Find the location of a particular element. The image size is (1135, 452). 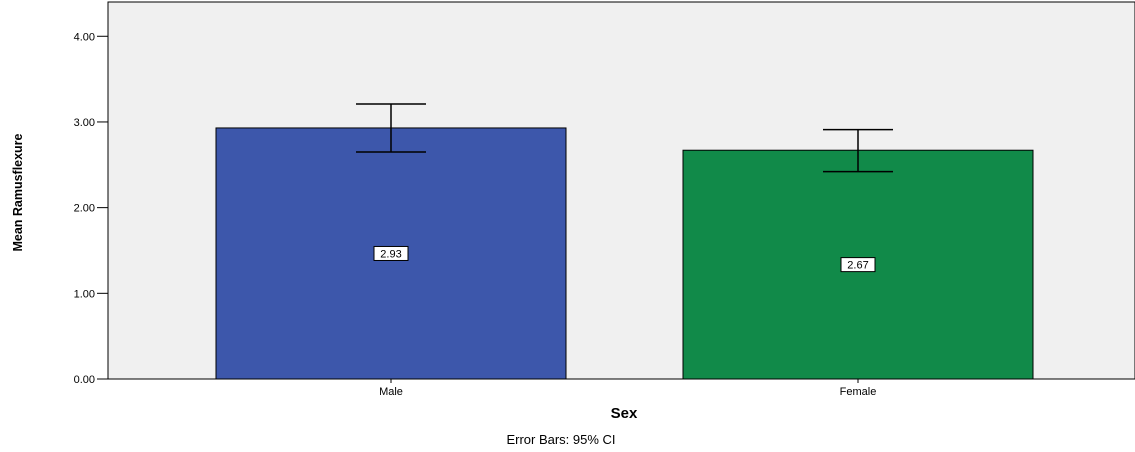

x-tick-label-female: Female is located at coordinates (858, 392).